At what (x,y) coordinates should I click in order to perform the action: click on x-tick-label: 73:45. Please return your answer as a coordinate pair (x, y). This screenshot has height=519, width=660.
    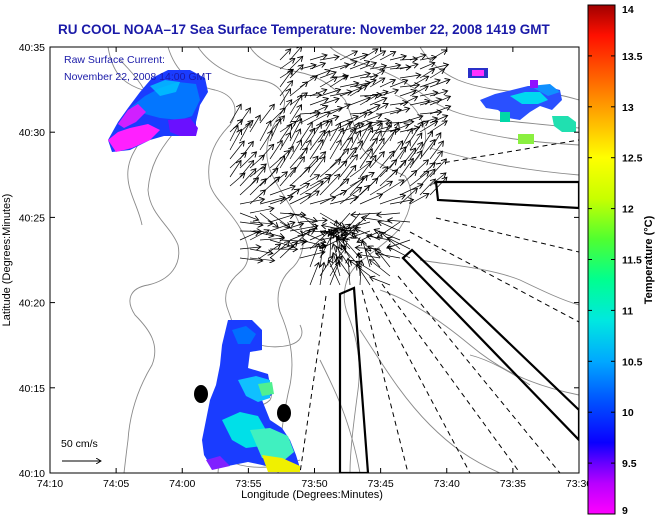
    Looking at the image, I should click on (380, 484).